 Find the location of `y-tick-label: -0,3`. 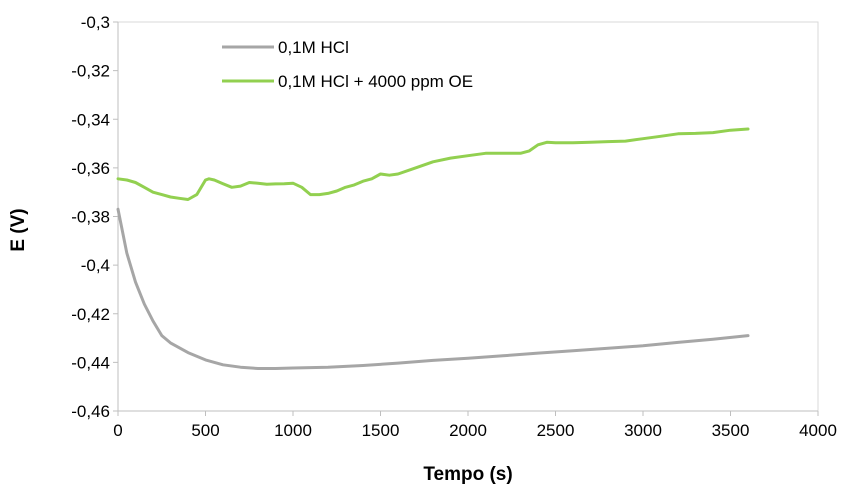

y-tick-label: -0,3 is located at coordinates (95, 22).